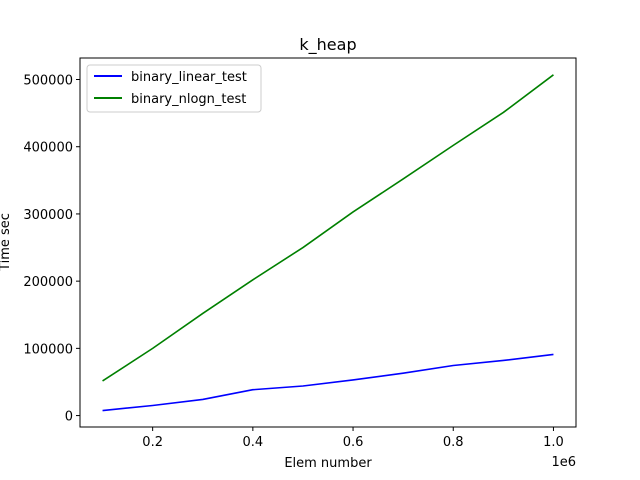 The width and height of the screenshot is (640, 480). I want to click on y-axis-ticks: 0 100000 200000 300000 400000 500000, so click(51, 249).